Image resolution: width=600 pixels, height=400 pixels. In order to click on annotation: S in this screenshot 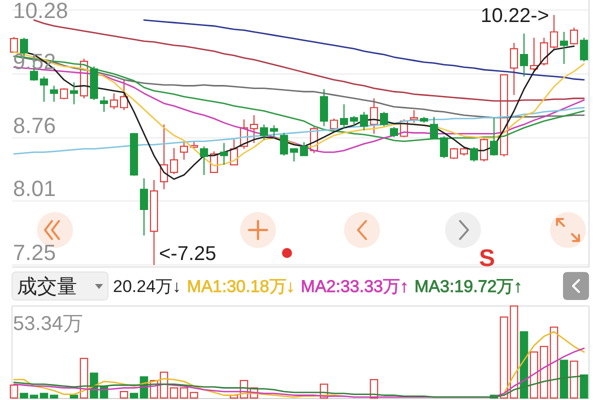, I will do `click(487, 258)`.